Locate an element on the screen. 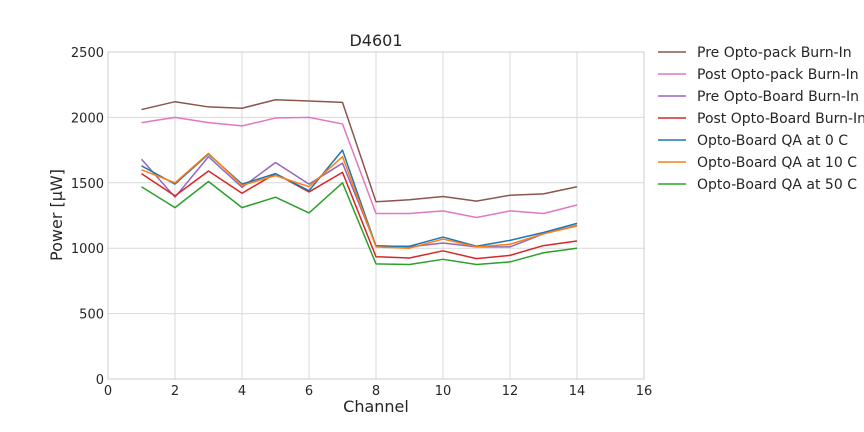 The height and width of the screenshot is (432, 864). y-tick-label: 2000 is located at coordinates (87, 118).